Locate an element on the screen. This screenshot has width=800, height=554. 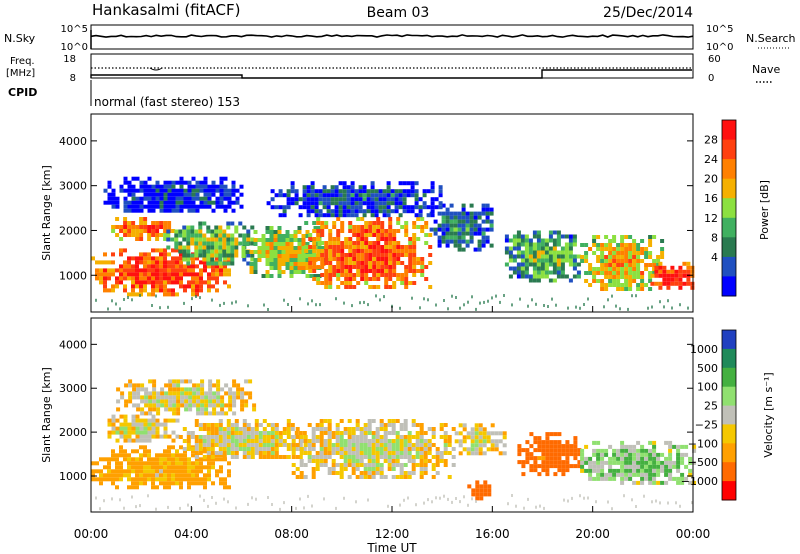
power-panel-colorbar-tick: 24 is located at coordinates (711, 159).